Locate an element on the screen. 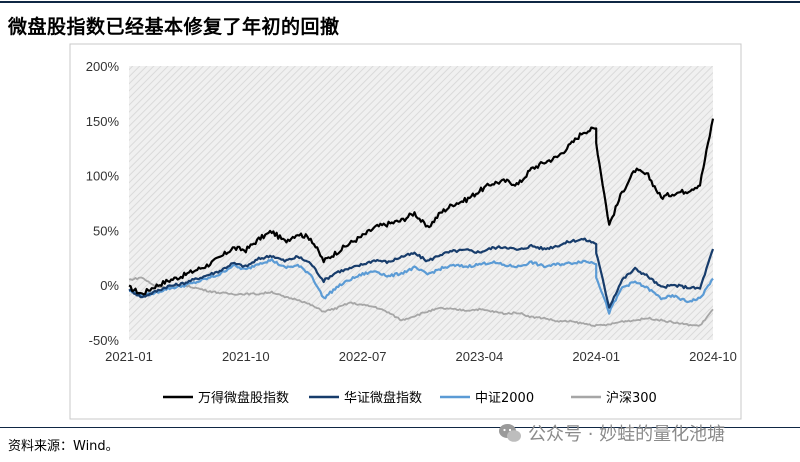 Image resolution: width=800 pixels, height=462 pixels. watermark-text: 公众号 · 妙蛙的量化池塘 is located at coordinates (627, 434).